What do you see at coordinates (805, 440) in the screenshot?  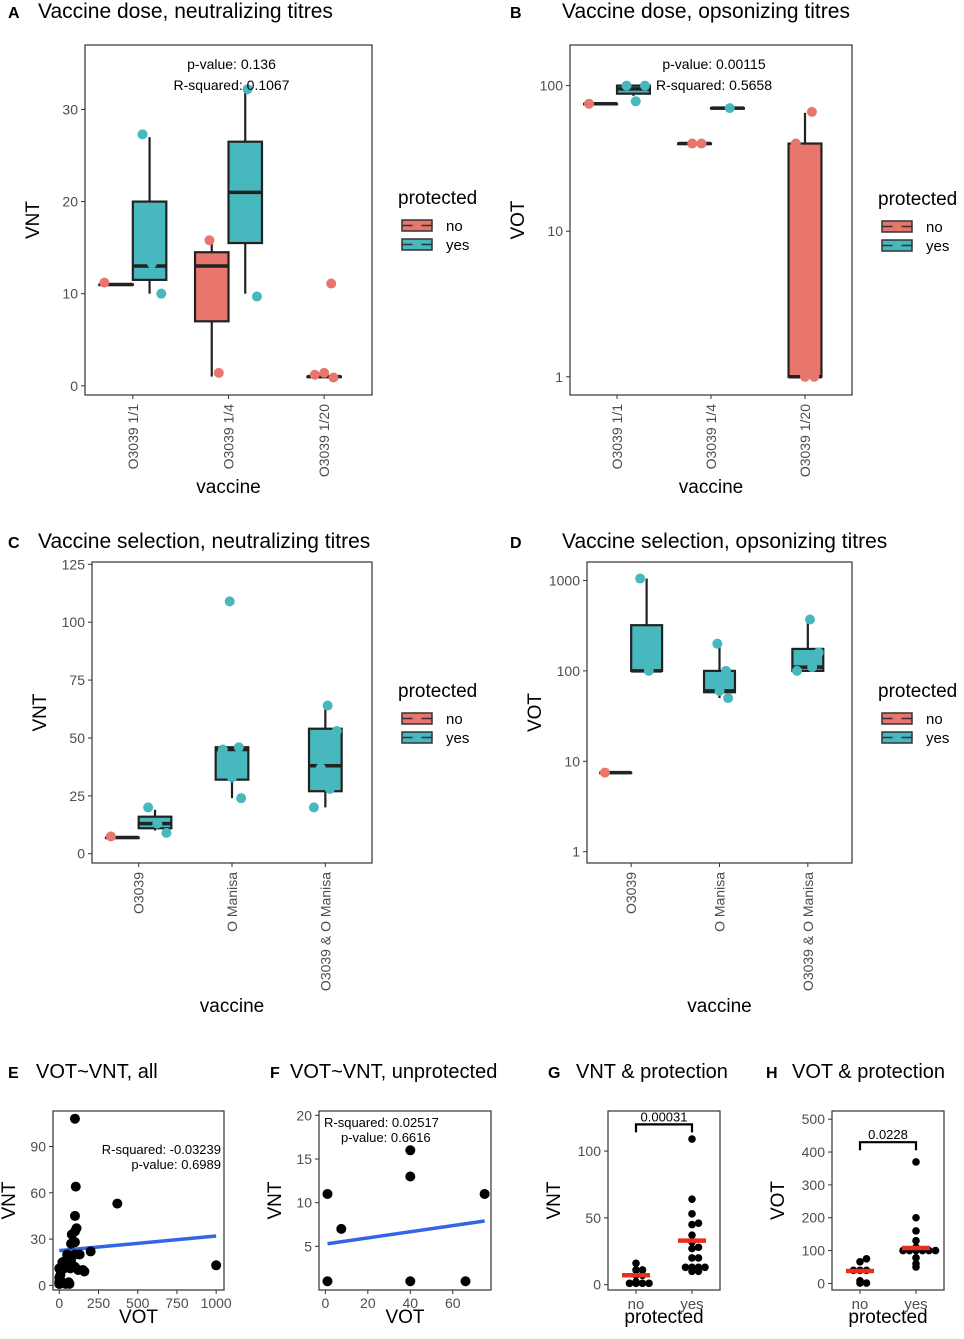 I see `x-tick-label: O3039 1/20` at bounding box center [805, 440].